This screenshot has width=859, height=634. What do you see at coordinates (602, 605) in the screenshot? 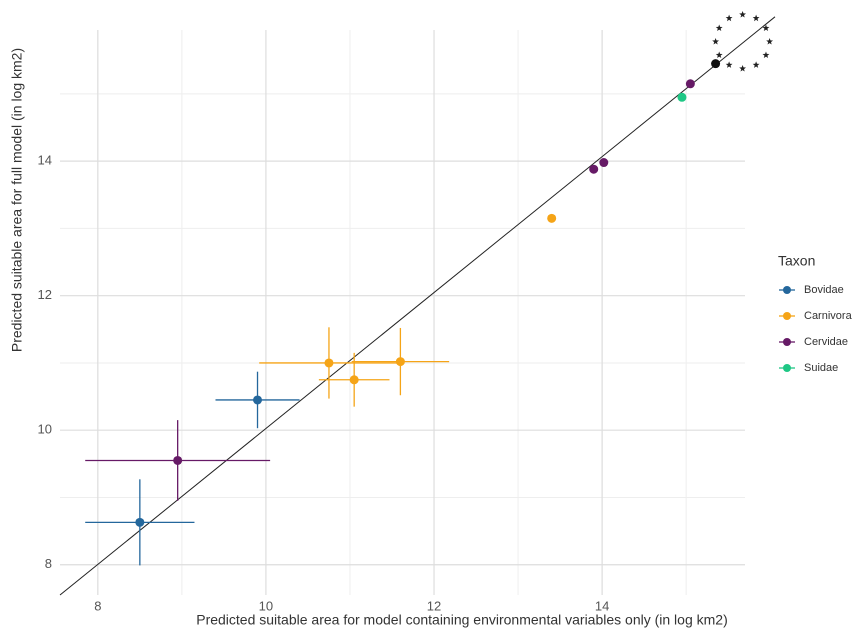
I see `x-tick-label: 14` at bounding box center [602, 605].